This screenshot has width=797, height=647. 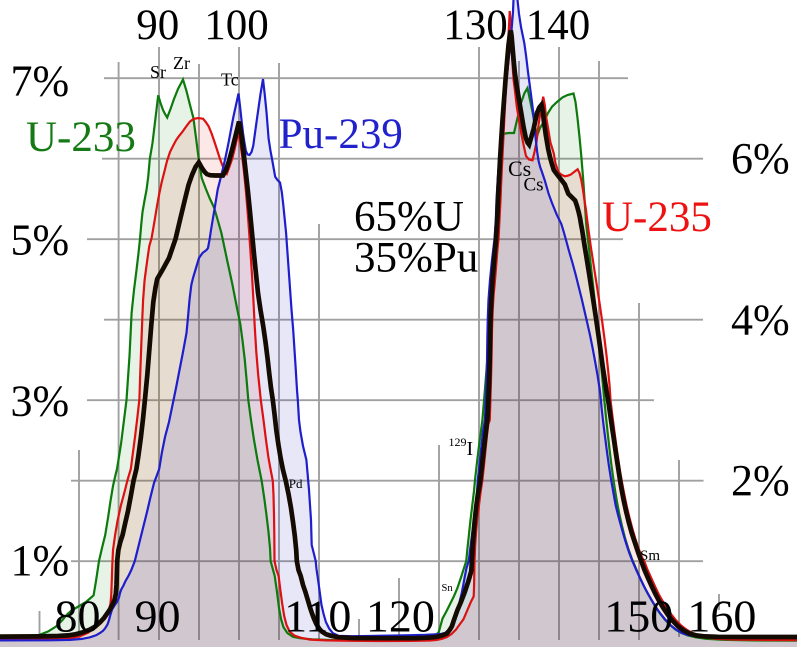 I want to click on svg-text: 129, so click(x=458, y=442).